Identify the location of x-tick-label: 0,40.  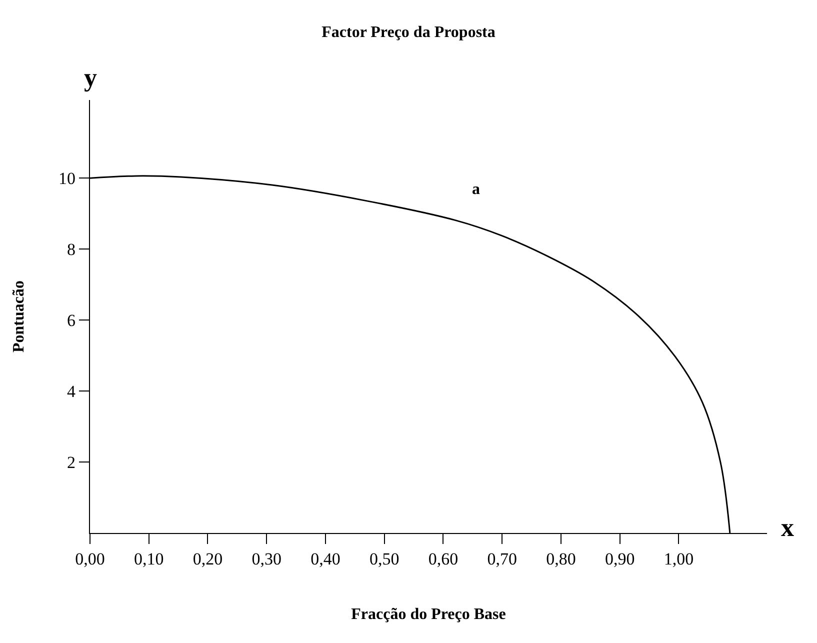
(325, 559).